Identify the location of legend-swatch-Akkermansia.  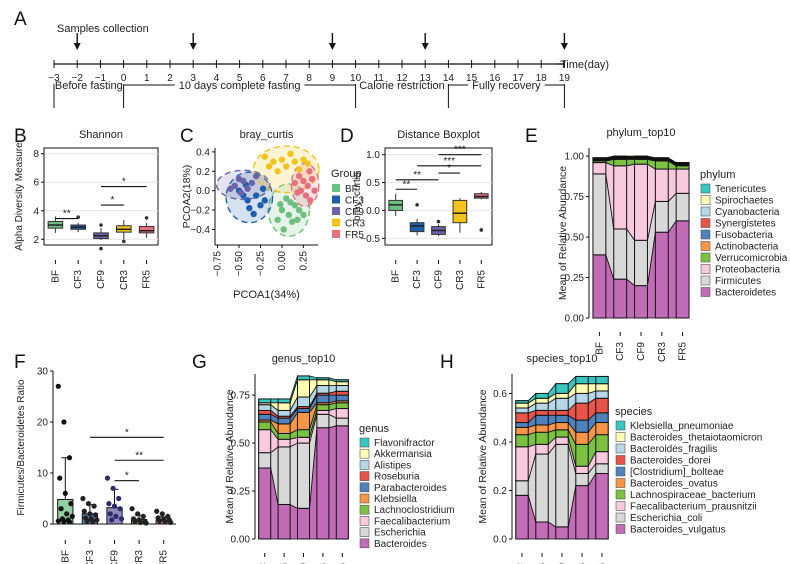
(364, 453).